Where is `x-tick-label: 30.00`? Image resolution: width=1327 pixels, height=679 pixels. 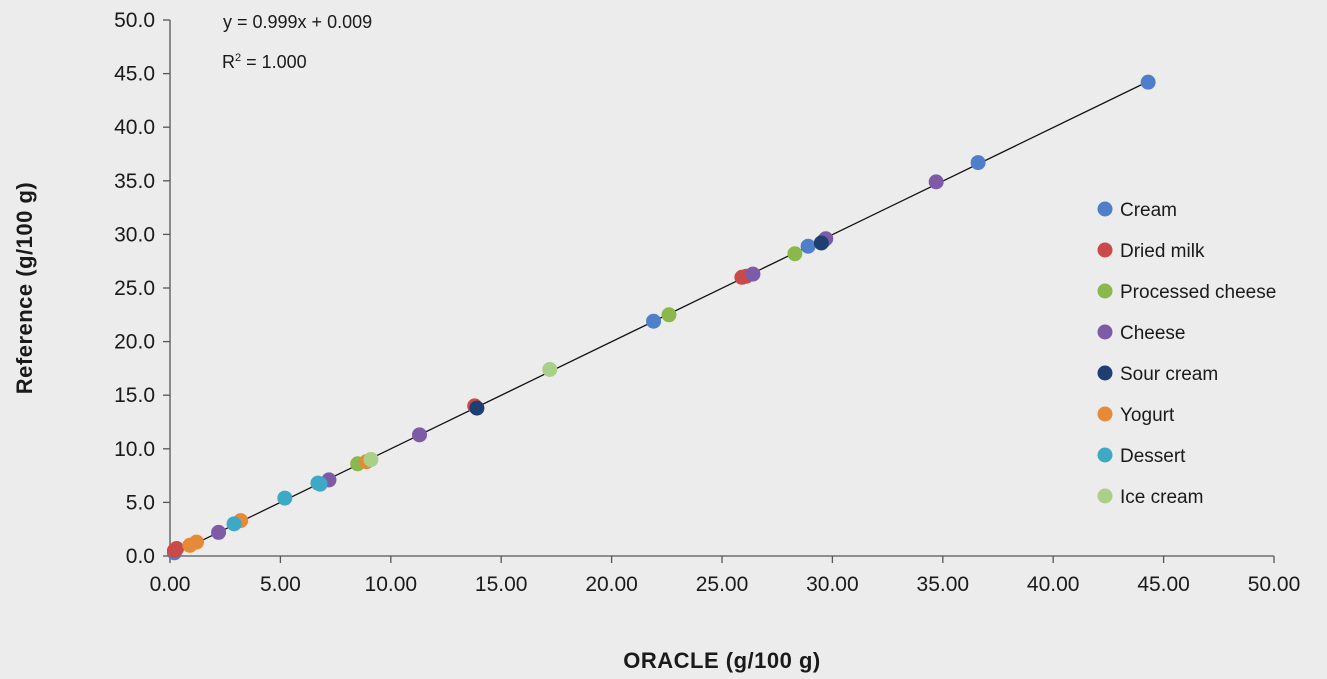 x-tick-label: 30.00 is located at coordinates (832, 584).